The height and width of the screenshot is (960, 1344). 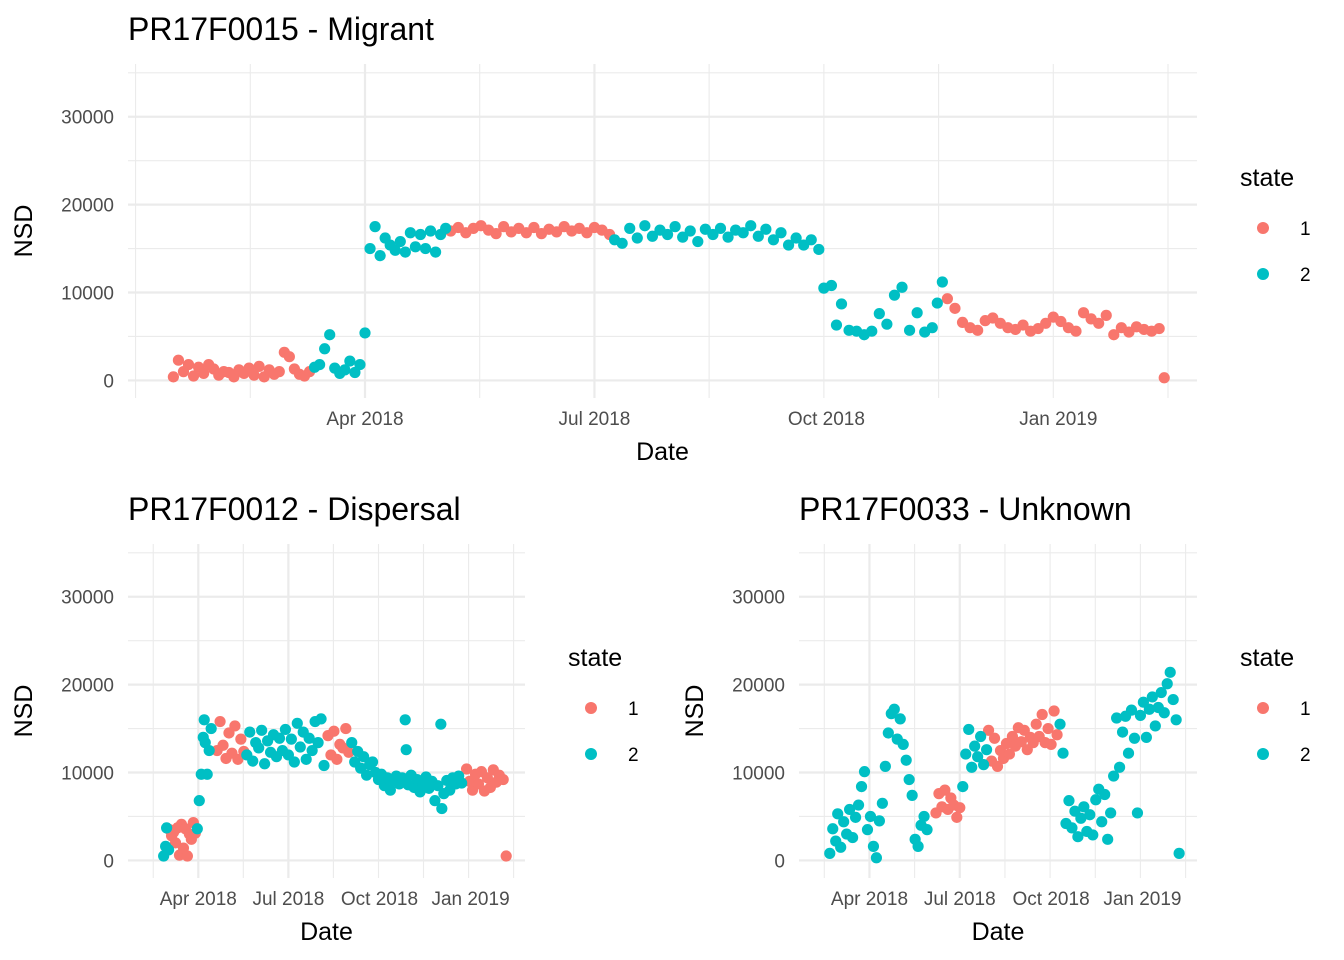 What do you see at coordinates (24, 231) in the screenshot?
I see `y-axis-title: NSD` at bounding box center [24, 231].